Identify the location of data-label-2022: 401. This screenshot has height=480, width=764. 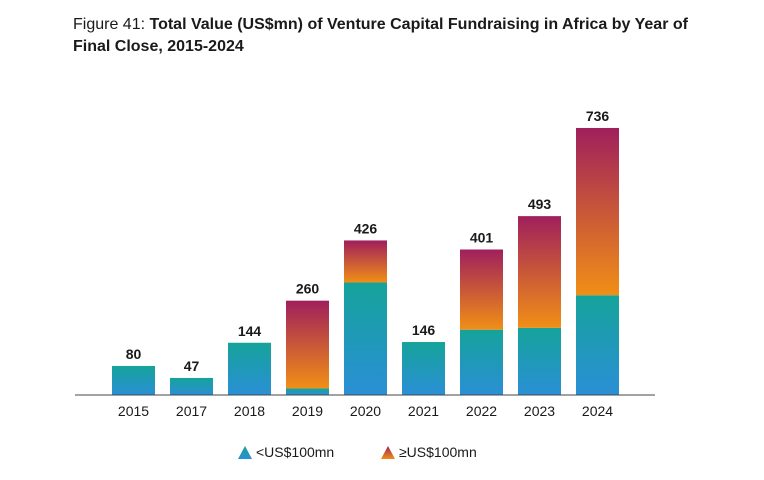
(482, 238).